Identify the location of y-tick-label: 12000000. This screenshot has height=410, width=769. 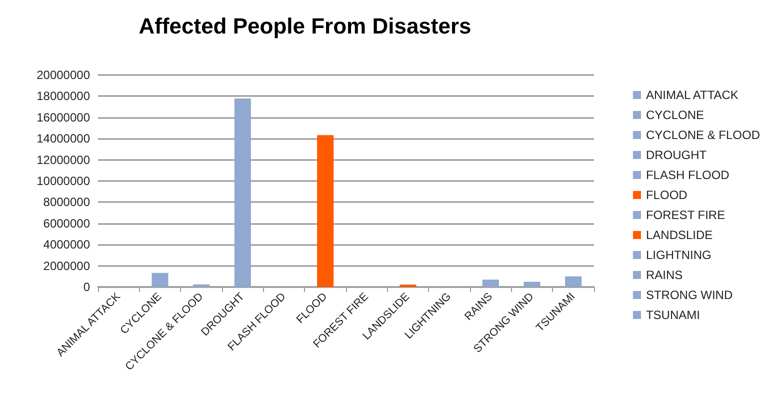
(63, 159).